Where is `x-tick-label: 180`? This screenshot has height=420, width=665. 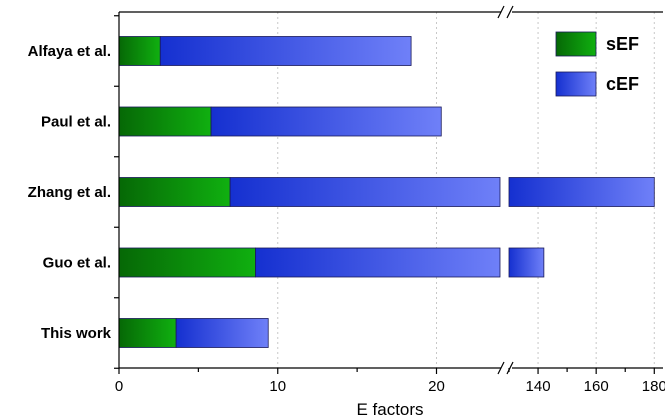 x-tick-label: 180 is located at coordinates (653, 386).